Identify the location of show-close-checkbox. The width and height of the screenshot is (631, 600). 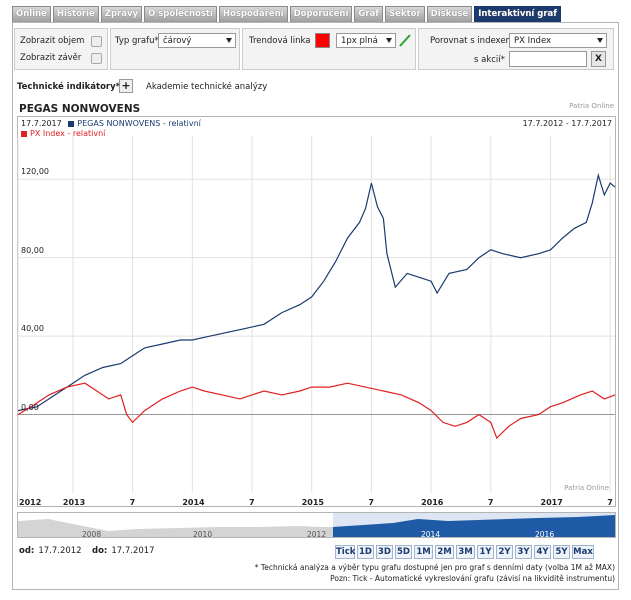
(96, 58).